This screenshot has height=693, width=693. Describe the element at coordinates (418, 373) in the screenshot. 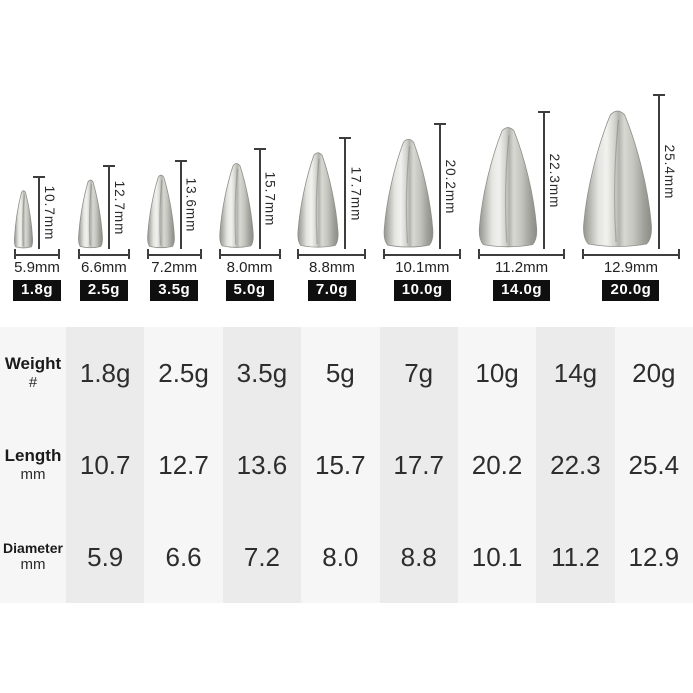

I see `table-cell: 7g` at that location.